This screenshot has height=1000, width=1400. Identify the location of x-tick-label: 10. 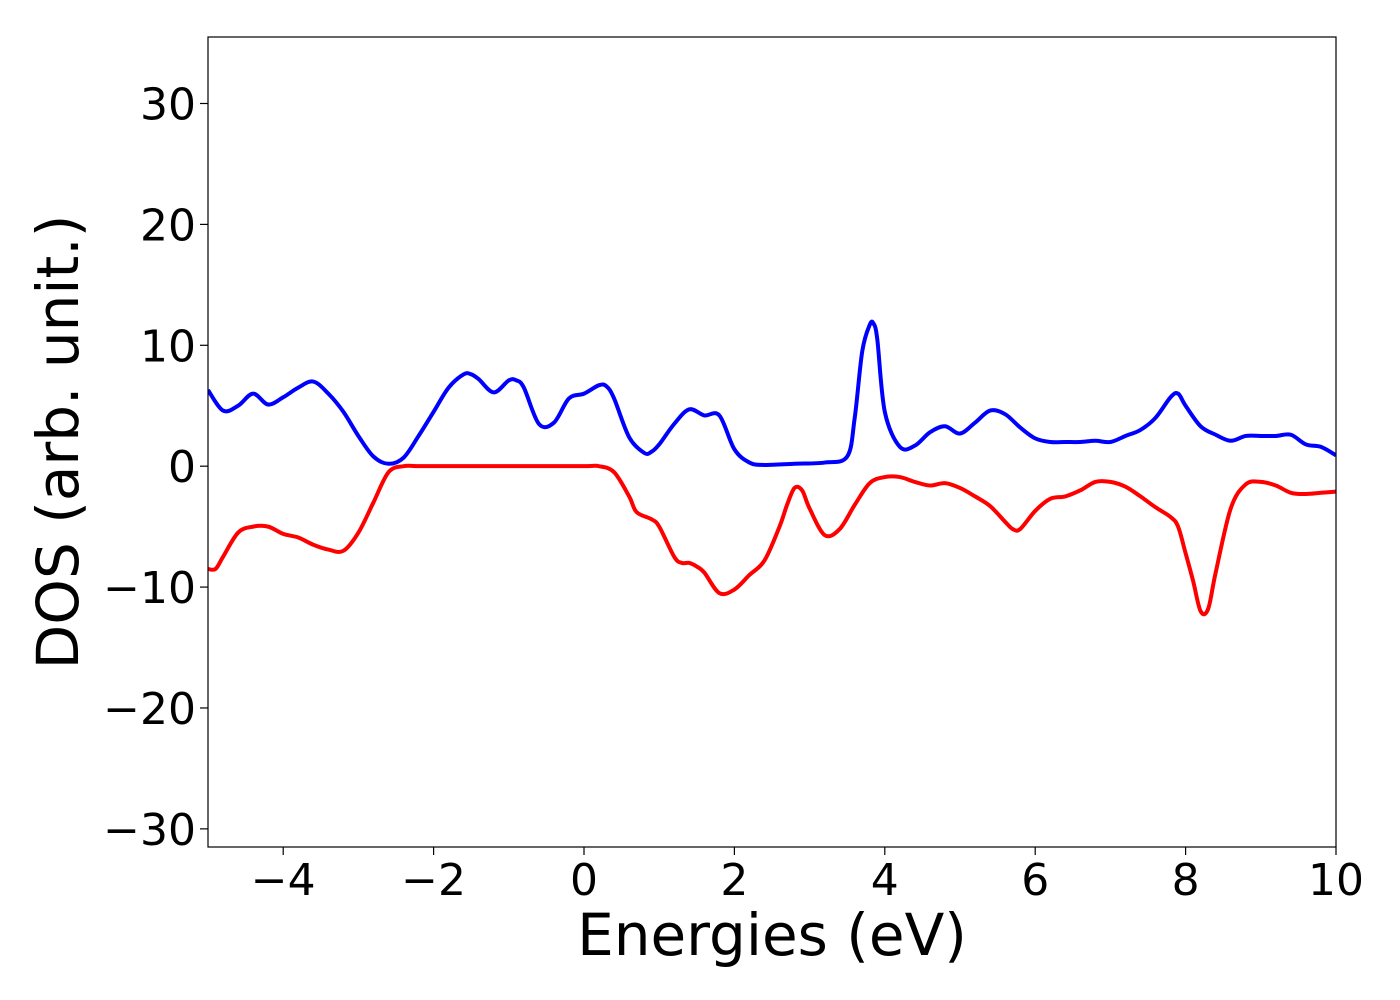
(1336, 880).